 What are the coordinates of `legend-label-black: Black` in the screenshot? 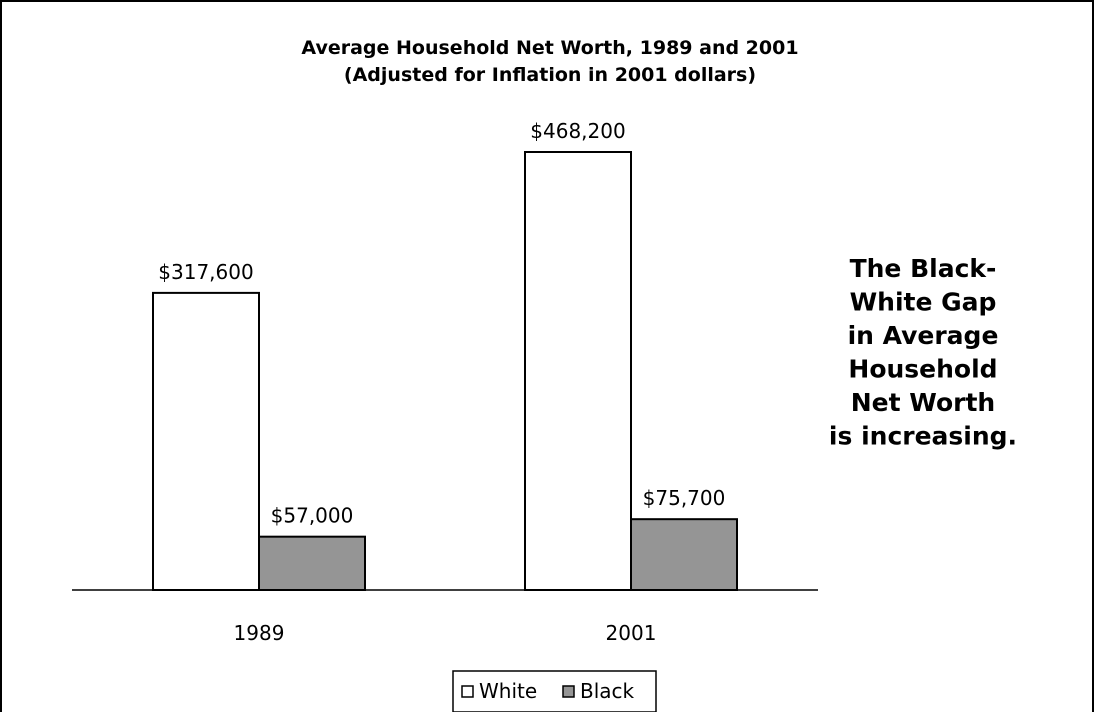 It's located at (607, 691).